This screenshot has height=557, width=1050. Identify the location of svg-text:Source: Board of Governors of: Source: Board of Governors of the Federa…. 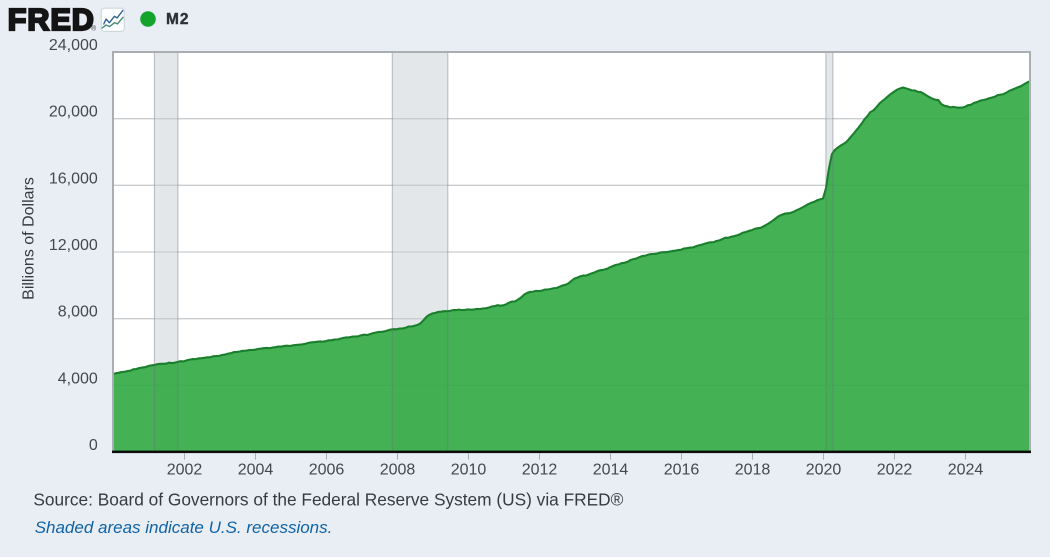
(328, 499).